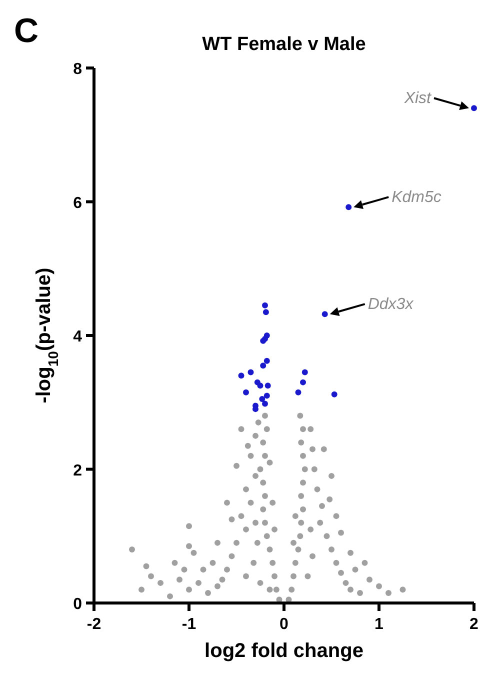 The image size is (494, 683). What do you see at coordinates (189, 624) in the screenshot?
I see `x-tick-label: -1` at bounding box center [189, 624].